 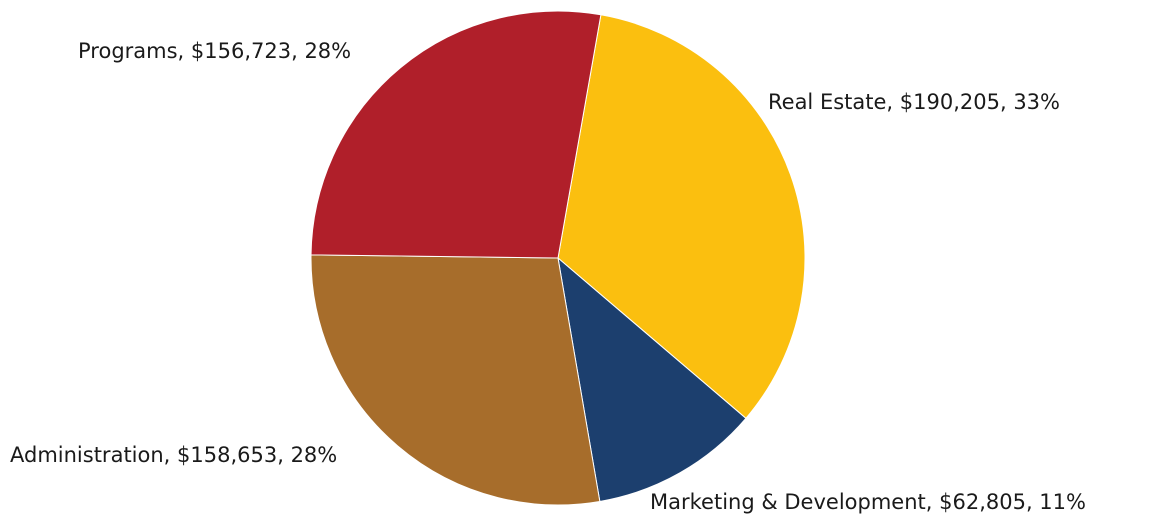 I want to click on slice-label: Administration, $158,653, 28%, so click(x=173, y=455).